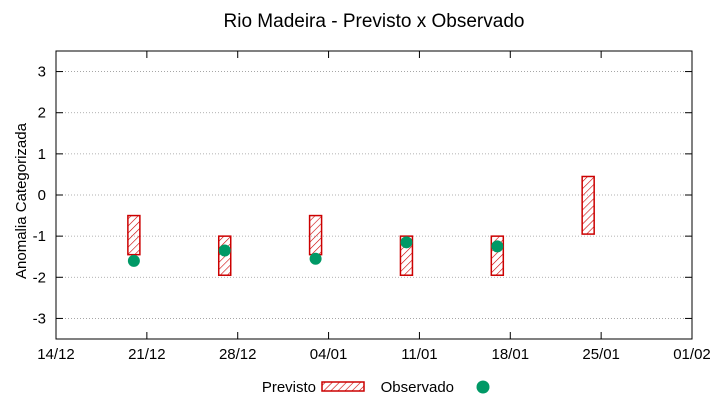 This screenshot has width=720, height=400. Describe the element at coordinates (238, 354) in the screenshot. I see `x-tick-label: 28/12` at that location.